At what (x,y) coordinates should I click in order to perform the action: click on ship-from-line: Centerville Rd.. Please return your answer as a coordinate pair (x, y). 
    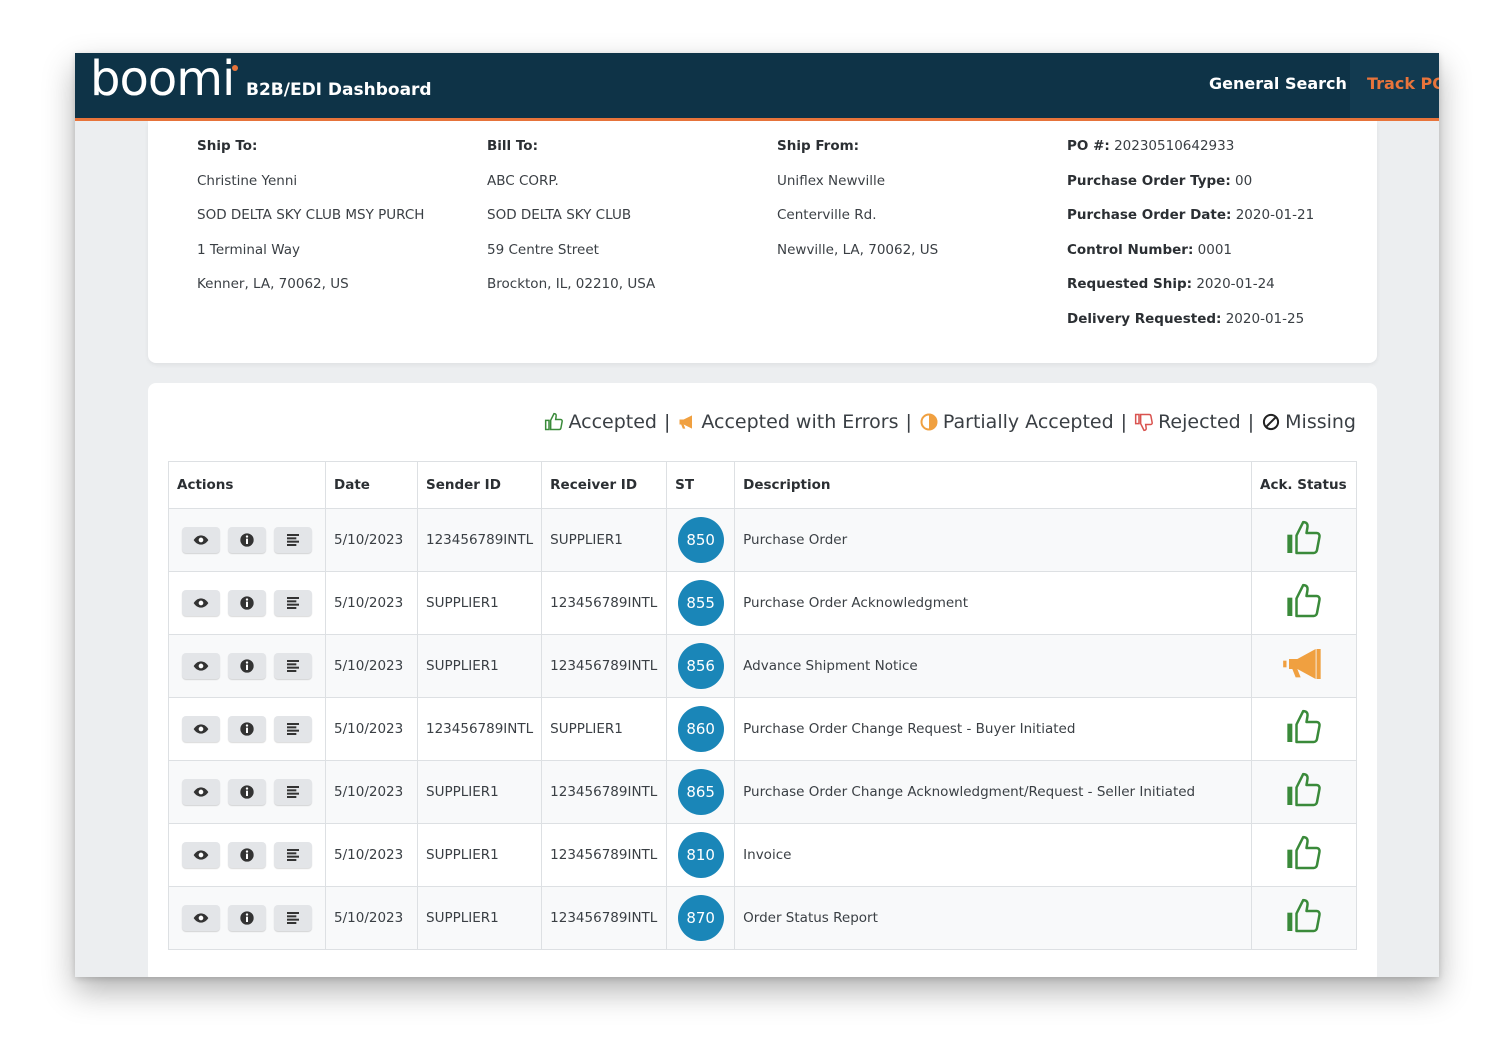
    Looking at the image, I should click on (827, 215).